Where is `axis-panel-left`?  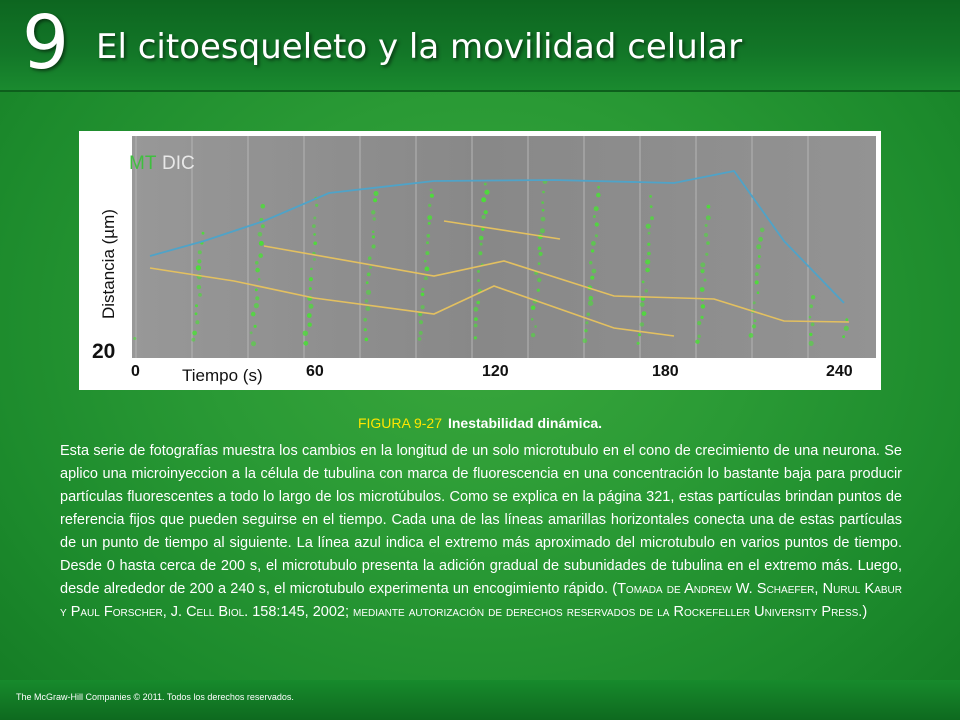 axis-panel-left is located at coordinates (108, 260).